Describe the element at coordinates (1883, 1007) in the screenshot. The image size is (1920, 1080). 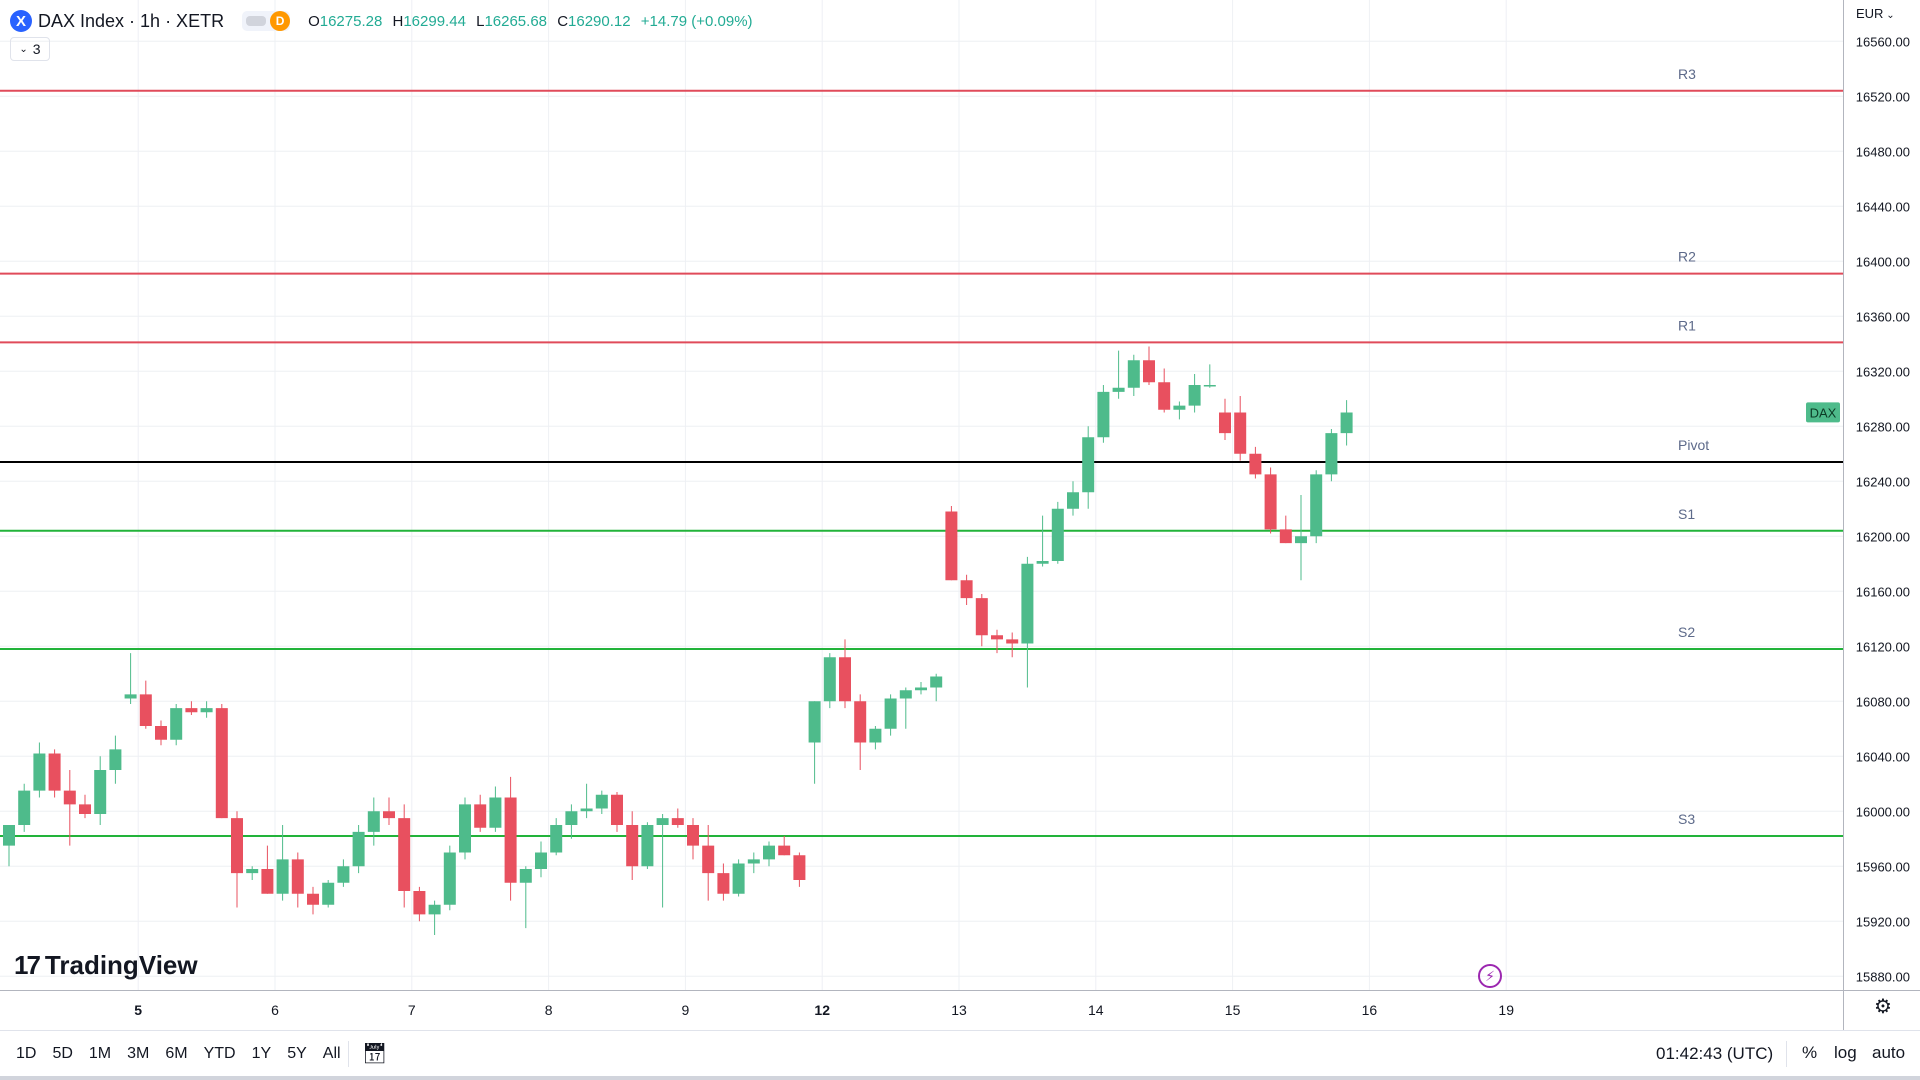
I see `settings-gear-icon: ⚙` at that location.